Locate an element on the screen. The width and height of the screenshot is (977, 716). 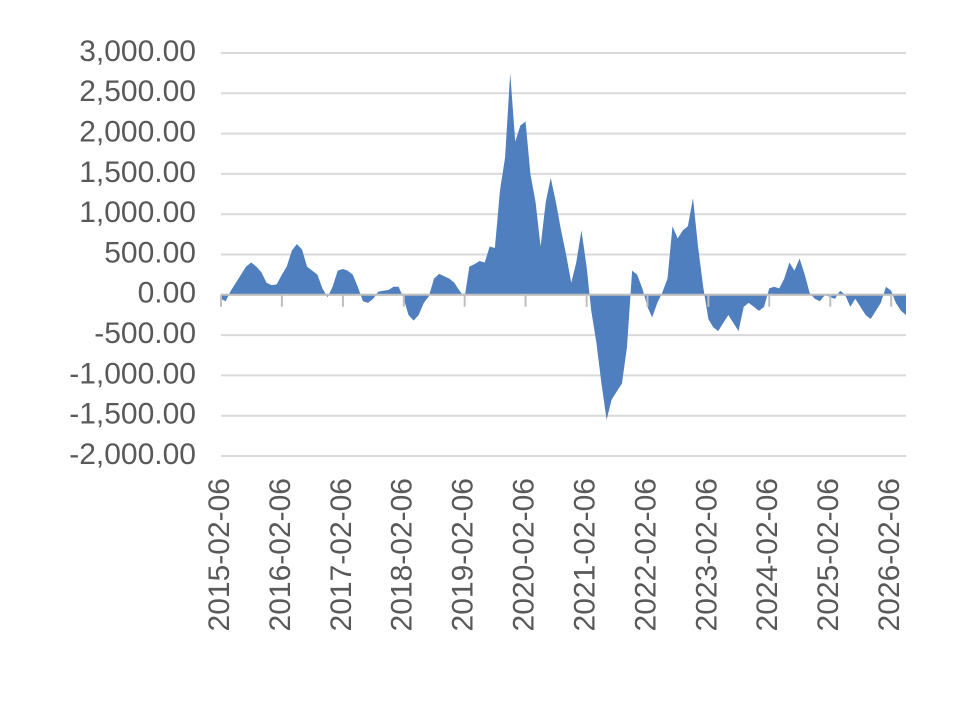
x-tick-label: 2016-02-06 is located at coordinates (280, 554).